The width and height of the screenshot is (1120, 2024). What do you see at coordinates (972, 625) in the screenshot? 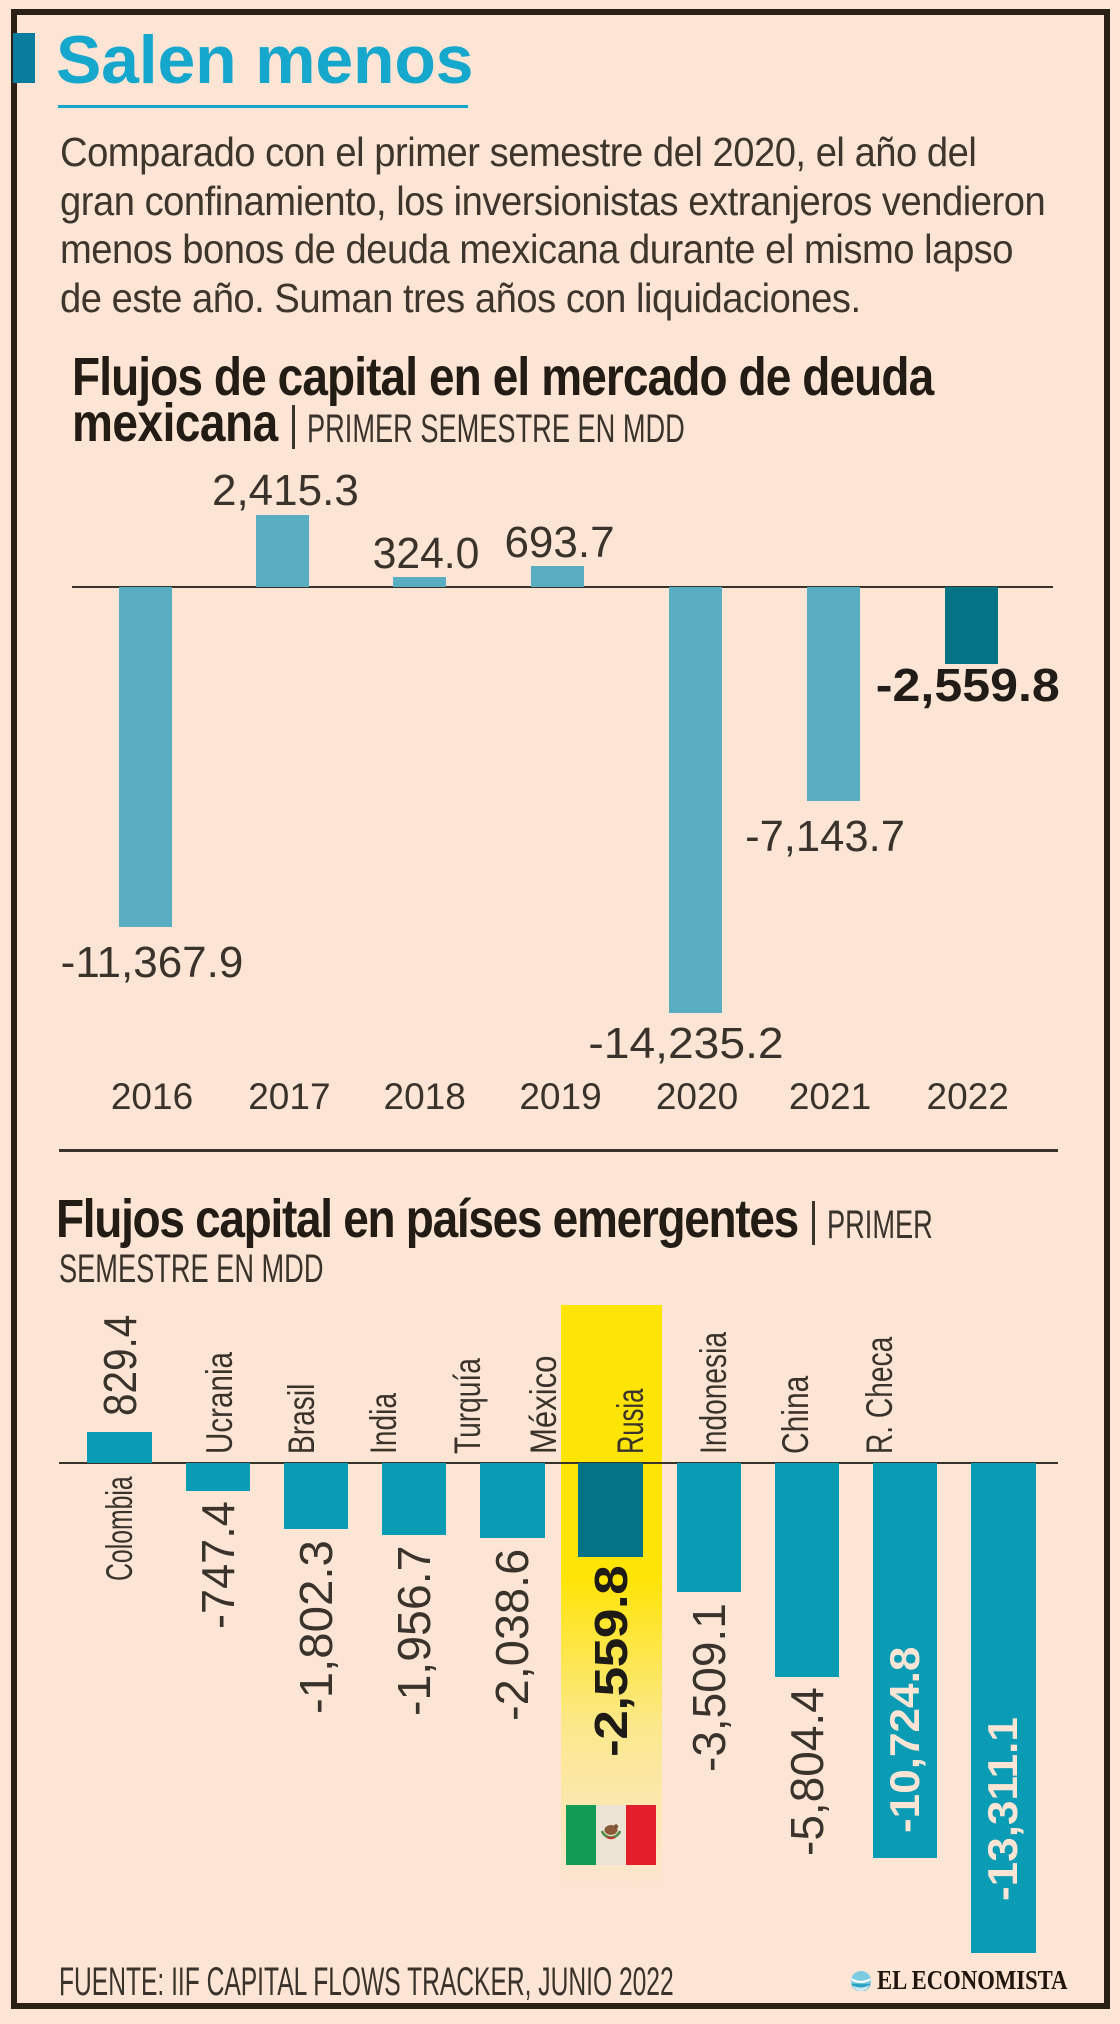
I see `bar-2022` at bounding box center [972, 625].